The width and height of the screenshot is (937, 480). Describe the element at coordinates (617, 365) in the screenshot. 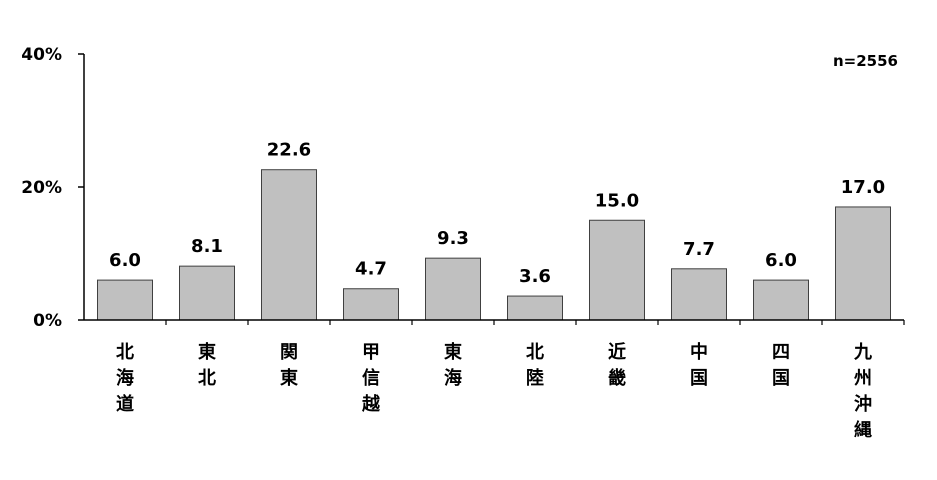

I see `category-label: 近畿` at that location.